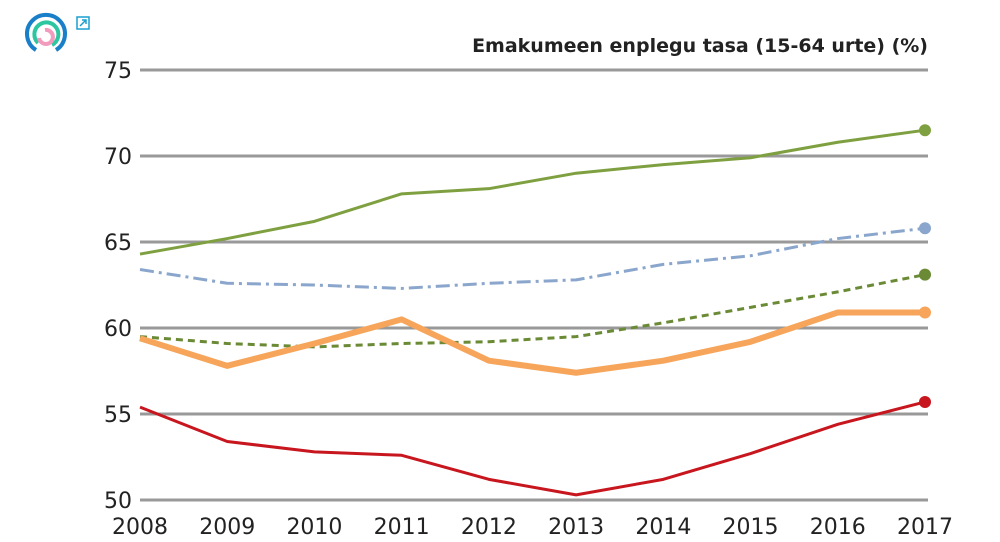 The height and width of the screenshot is (542, 1000). What do you see at coordinates (118, 71) in the screenshot?
I see `y-tick-label: 75` at bounding box center [118, 71].